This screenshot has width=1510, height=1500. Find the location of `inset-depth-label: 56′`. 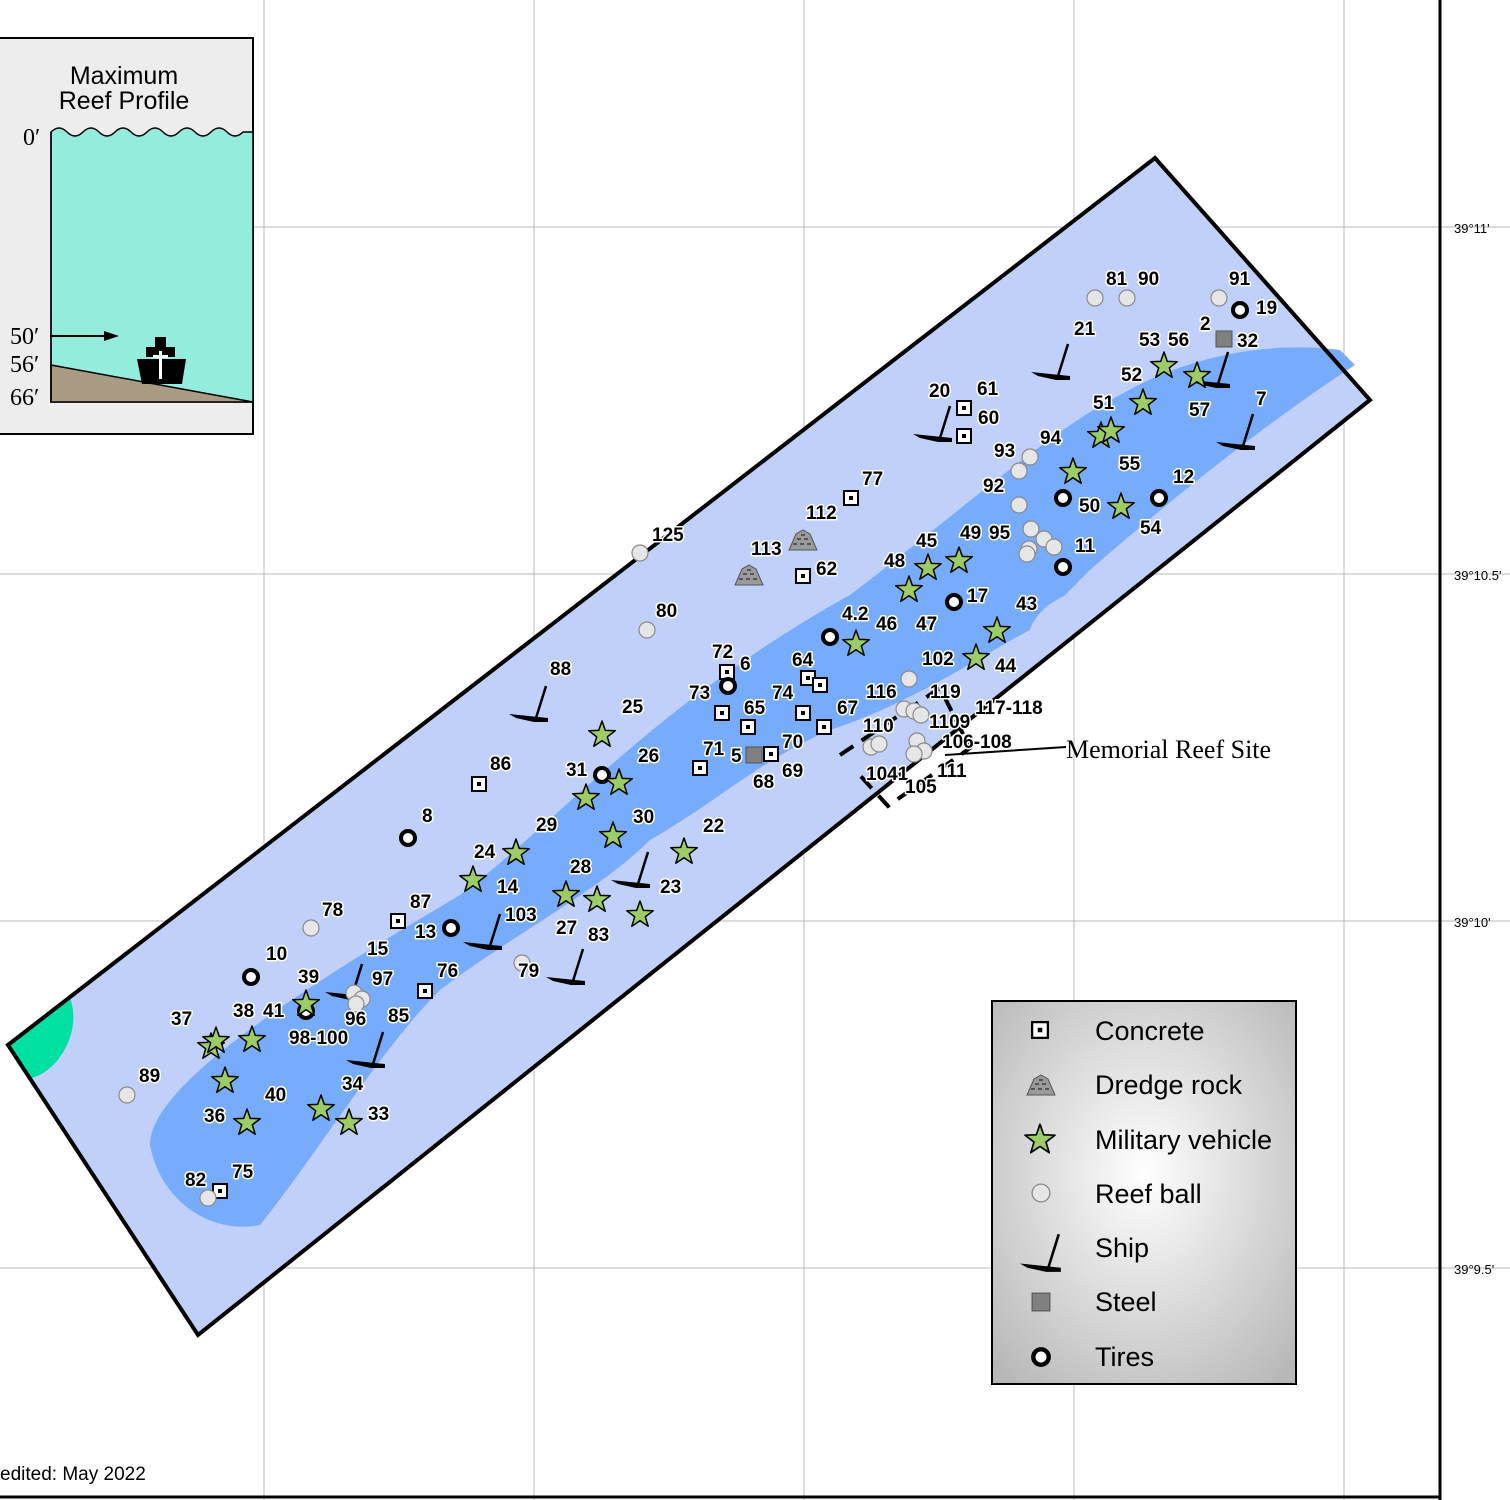

inset-depth-label: 56′ is located at coordinates (24, 365).